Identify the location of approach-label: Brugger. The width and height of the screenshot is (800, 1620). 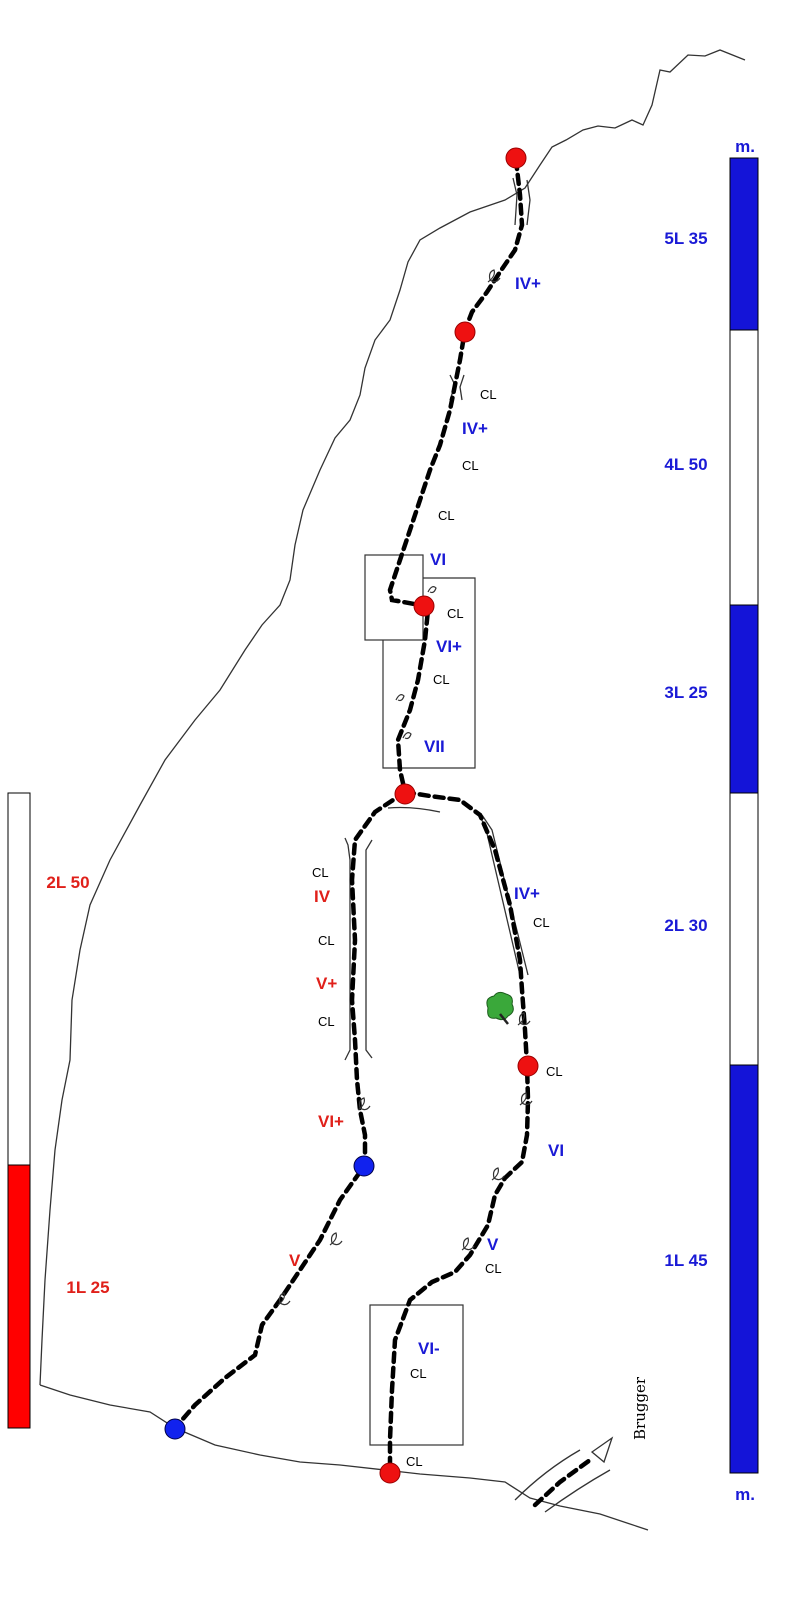
(640, 1408).